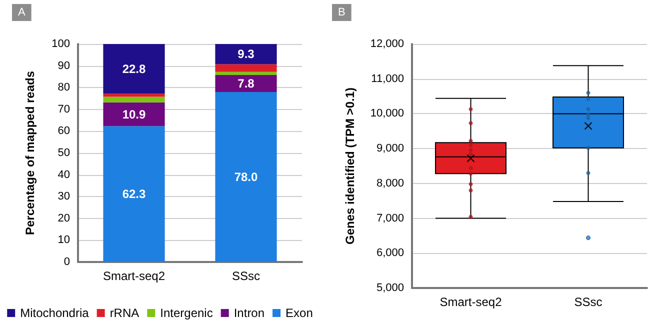  Describe the element at coordinates (64, 131) in the screenshot. I see `y-tick-label: 60` at that location.